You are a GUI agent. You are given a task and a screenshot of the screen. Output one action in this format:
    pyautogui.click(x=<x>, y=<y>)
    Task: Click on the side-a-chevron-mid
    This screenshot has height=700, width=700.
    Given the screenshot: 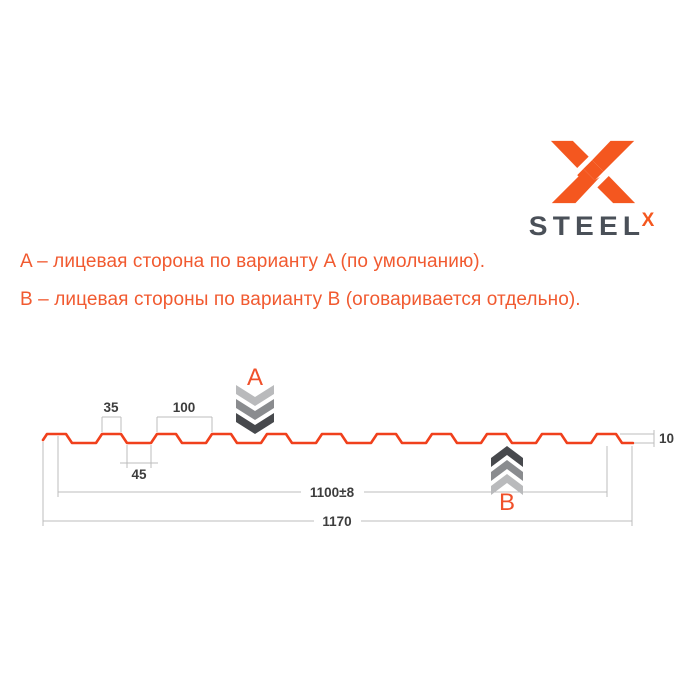 What is the action you would take?
    pyautogui.click(x=255, y=409)
    